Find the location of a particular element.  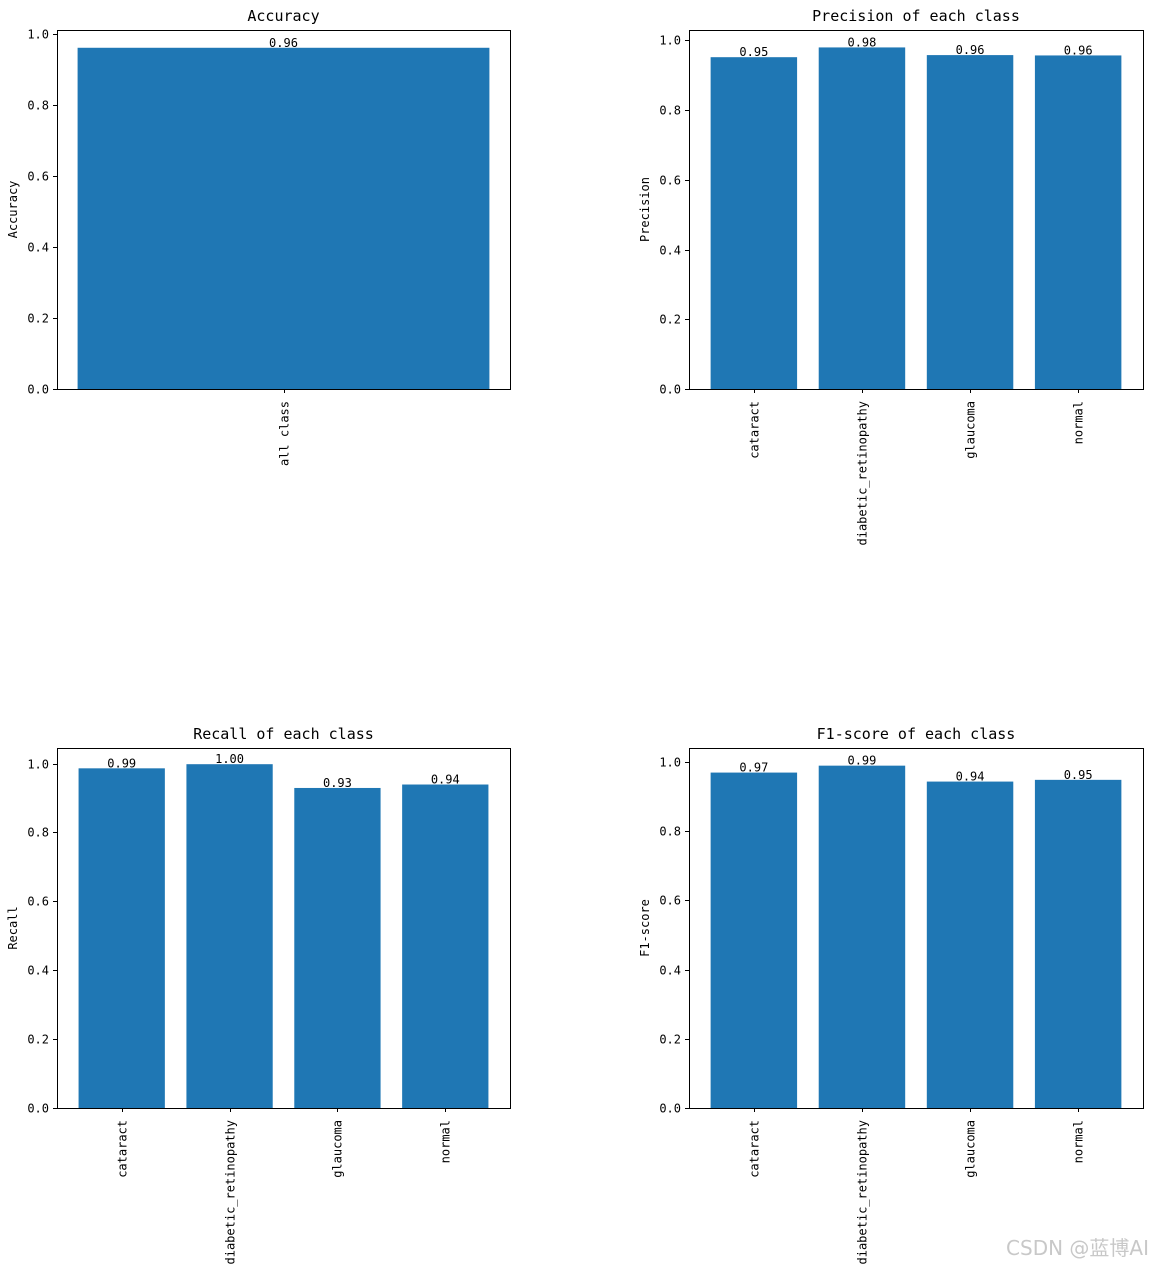

watermark: CSDN @蓝博AI is located at coordinates (1077, 1248).